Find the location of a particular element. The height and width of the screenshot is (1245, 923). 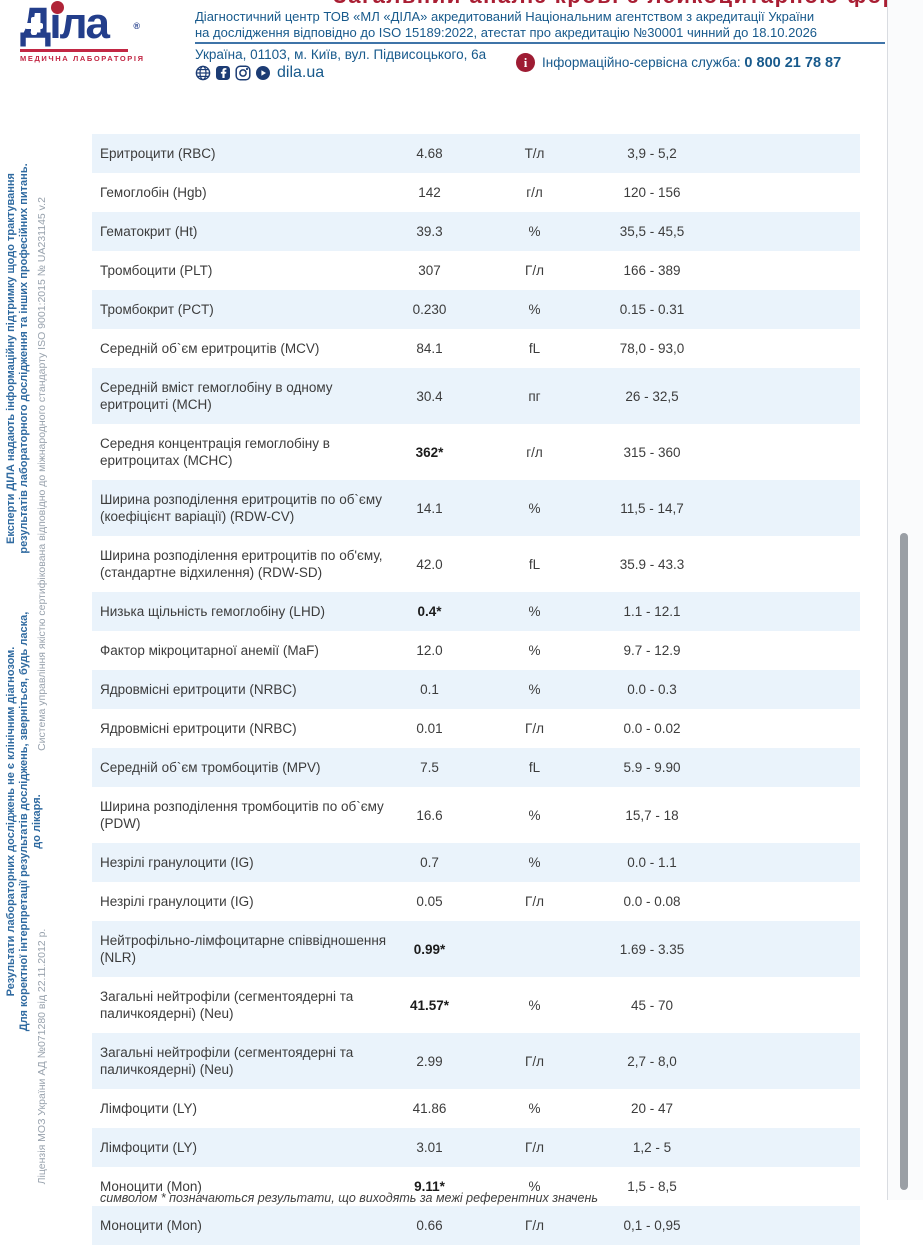

parameter-name: Середній об`єм тромбоцитів (MPV) is located at coordinates (210, 767).